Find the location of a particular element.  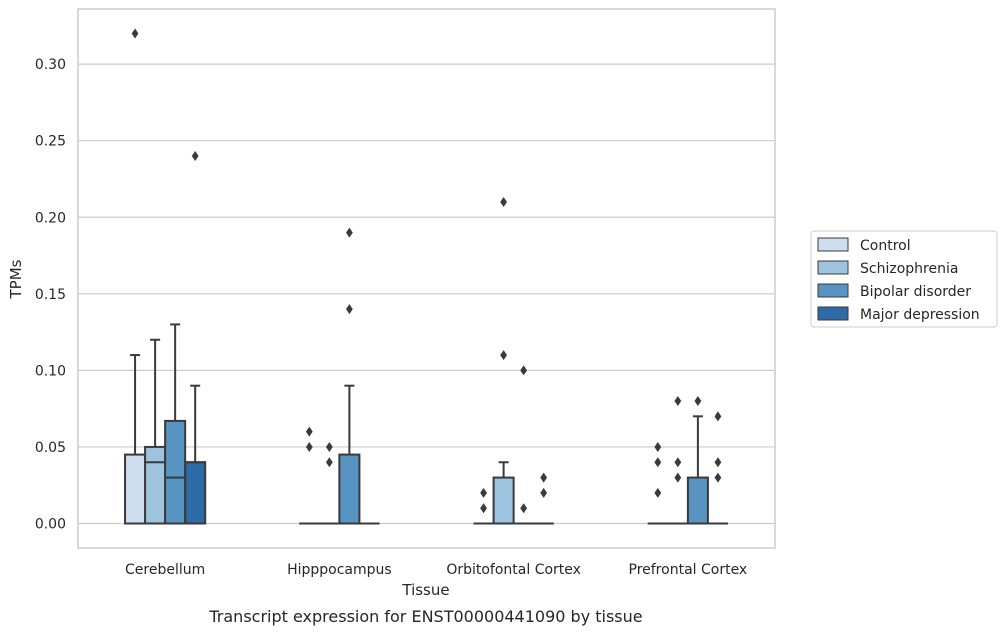

legend-label: Control is located at coordinates (885, 246).